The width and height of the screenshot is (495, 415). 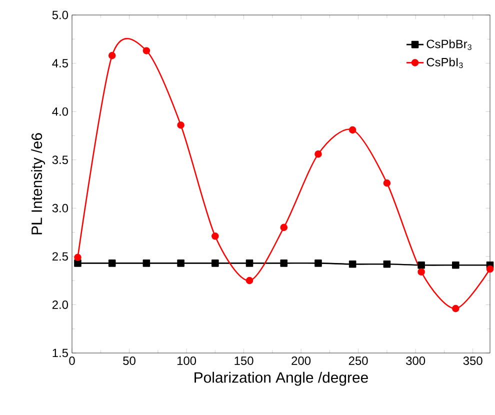 I want to click on x-tick-label: 350, so click(x=472, y=360).